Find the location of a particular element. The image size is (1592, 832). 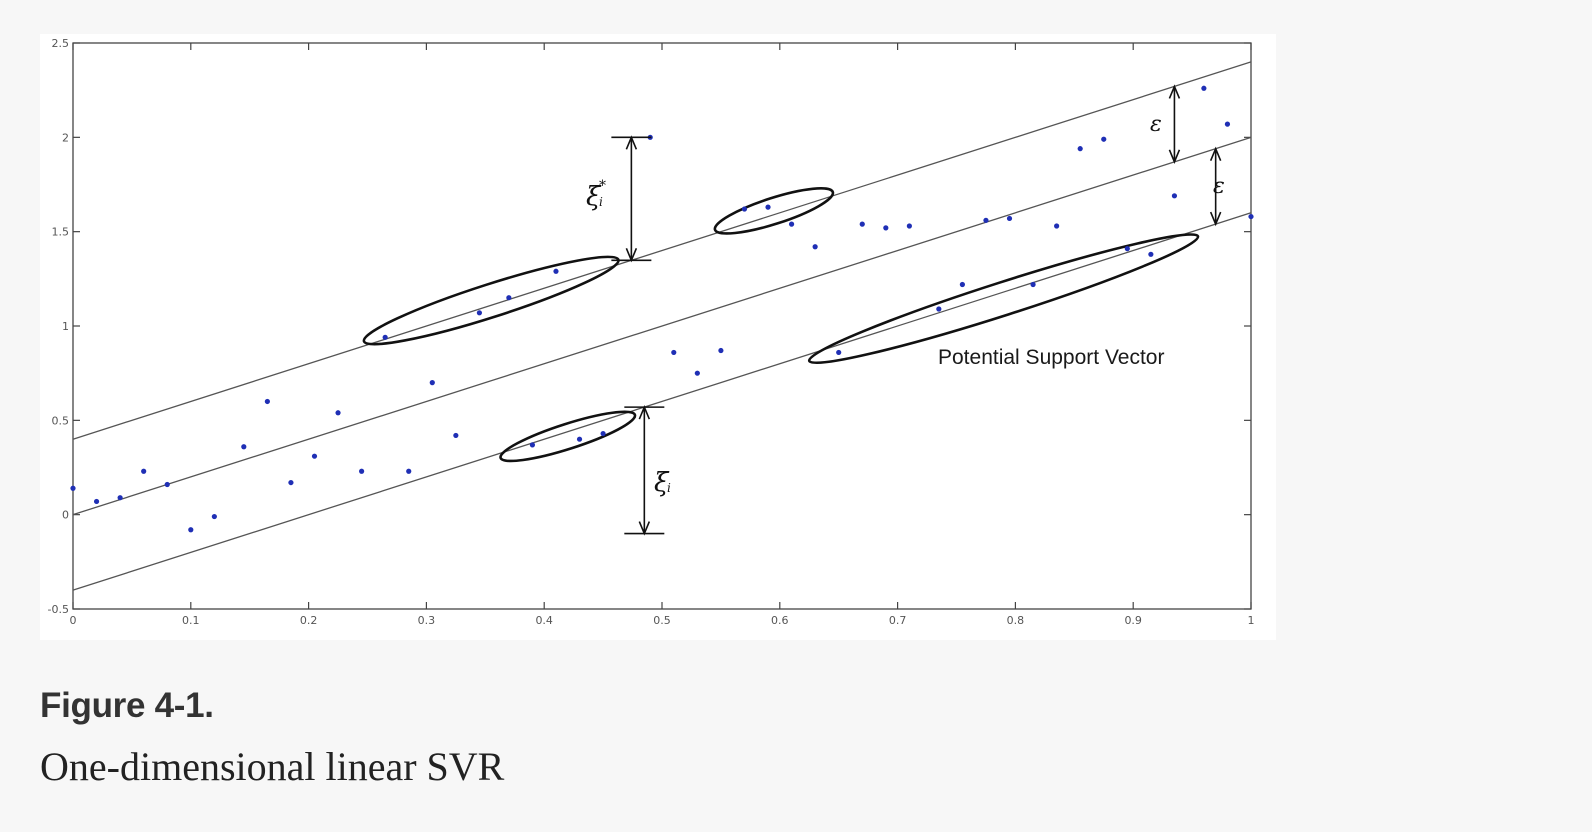

y-tick-label: 2.5 is located at coordinates (61, 43).